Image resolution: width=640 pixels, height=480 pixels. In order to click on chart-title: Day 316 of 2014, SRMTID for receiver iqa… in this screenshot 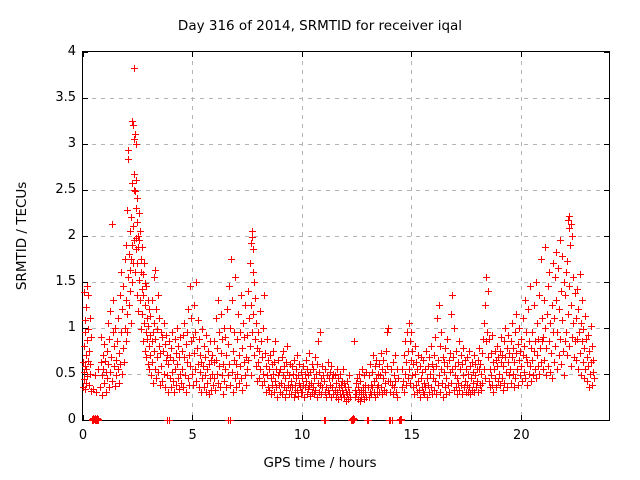, I will do `click(320, 26)`.